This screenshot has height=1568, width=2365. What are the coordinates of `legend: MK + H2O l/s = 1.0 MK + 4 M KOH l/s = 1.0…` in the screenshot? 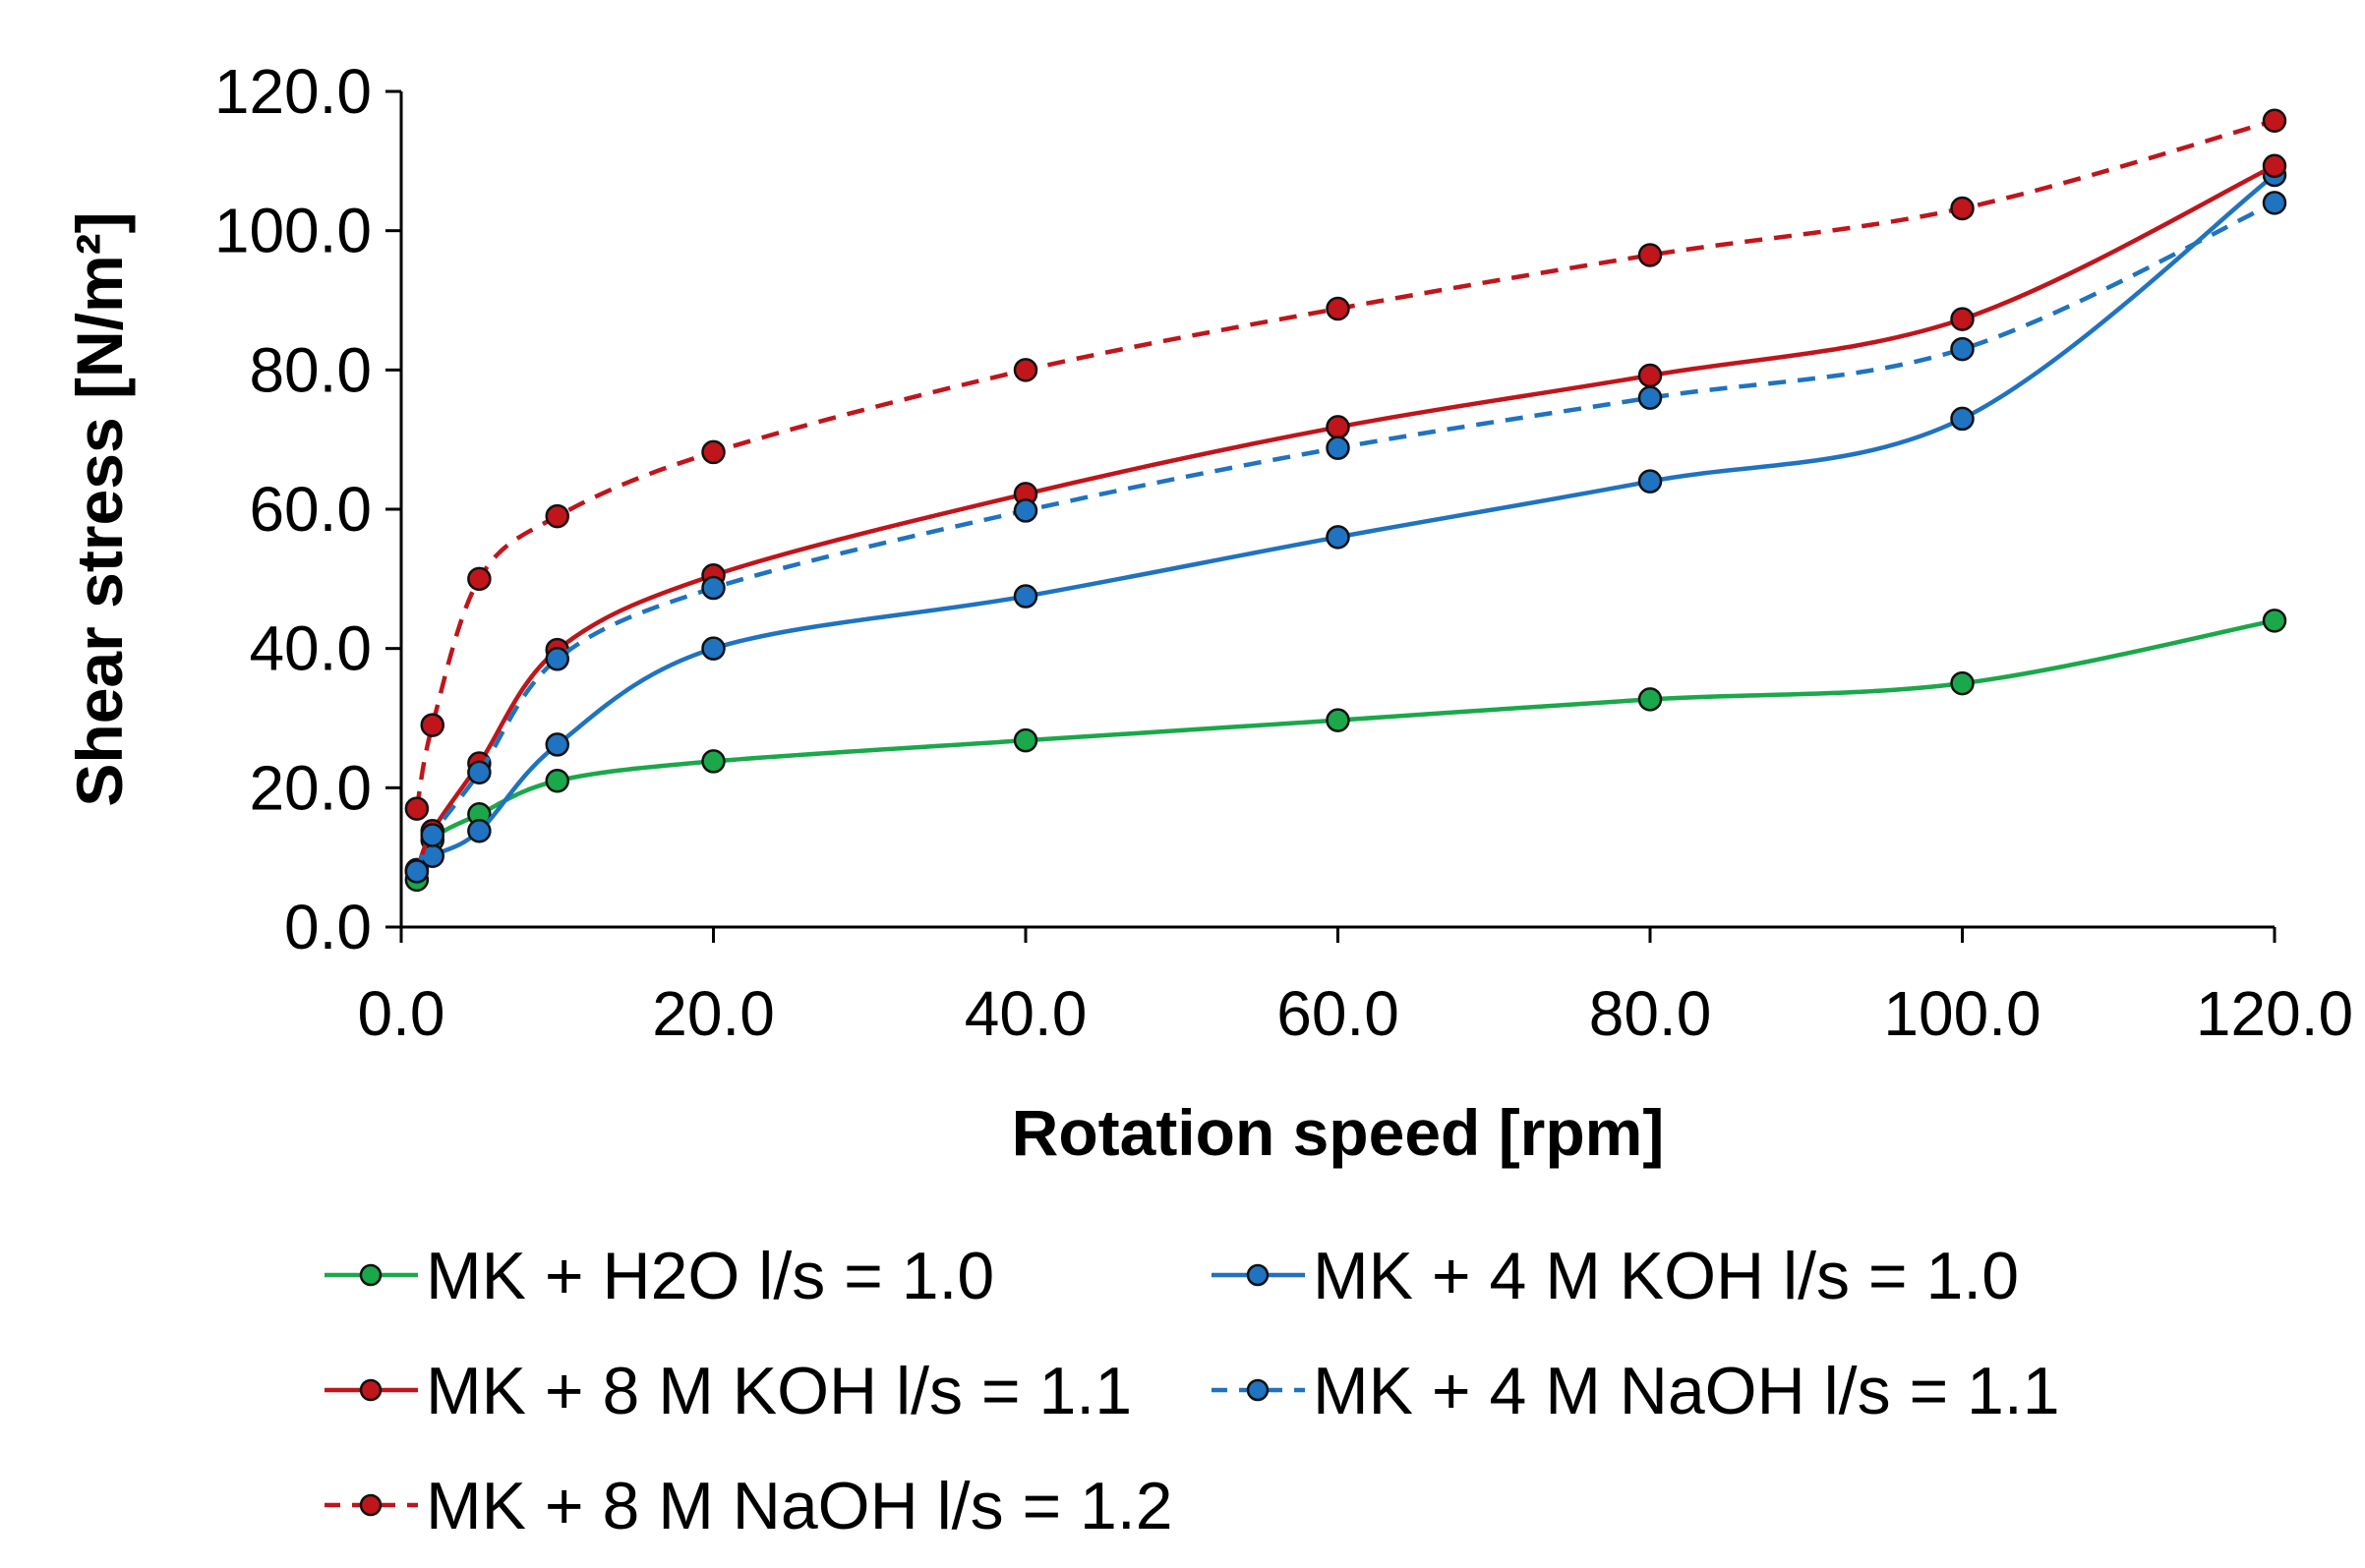 It's located at (1192, 1391).